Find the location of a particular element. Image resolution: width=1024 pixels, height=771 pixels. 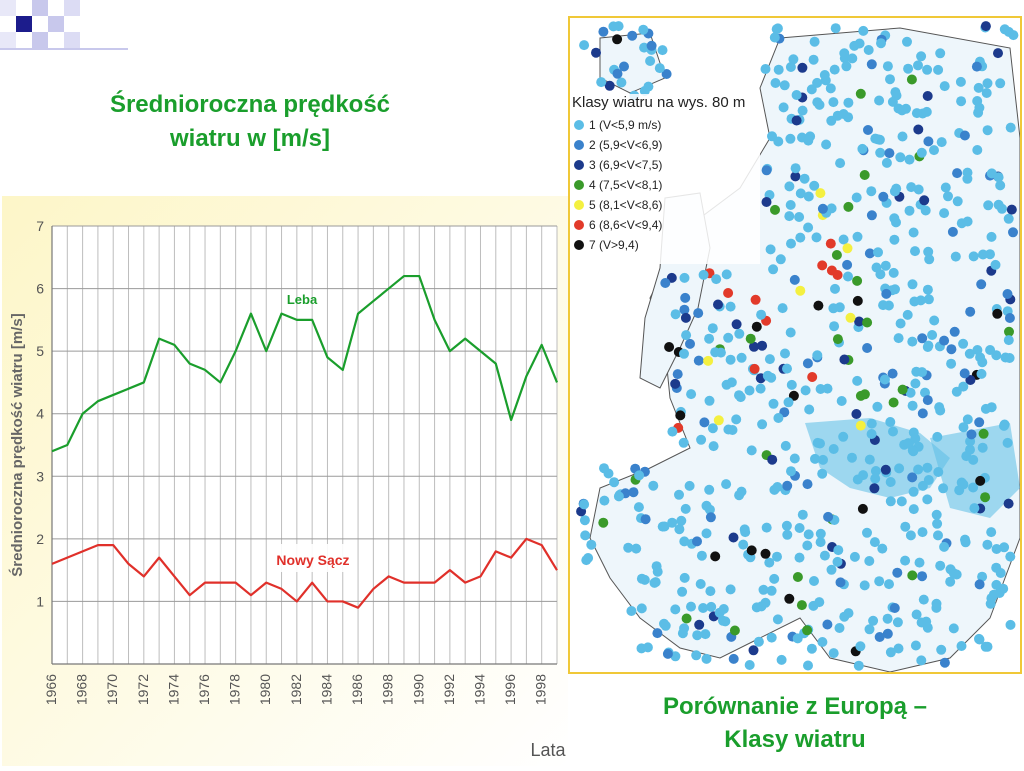

map-legend-item: 7 (V>9,4) is located at coordinates (606, 246).